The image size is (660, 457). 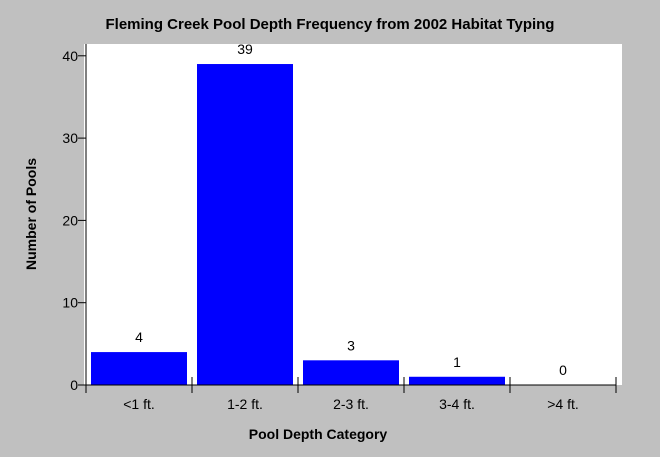 What do you see at coordinates (318, 434) in the screenshot?
I see `x-axis-title: Pool Depth Category` at bounding box center [318, 434].